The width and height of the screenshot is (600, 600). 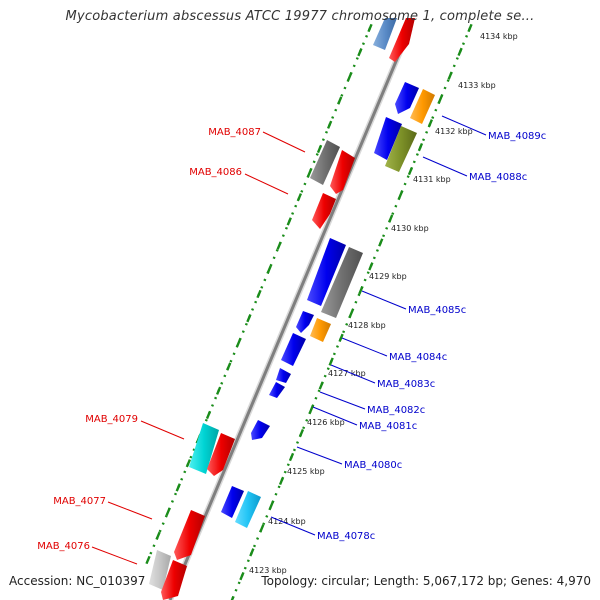 I want to click on gene-arrow-olive-green, so click(x=401, y=149).